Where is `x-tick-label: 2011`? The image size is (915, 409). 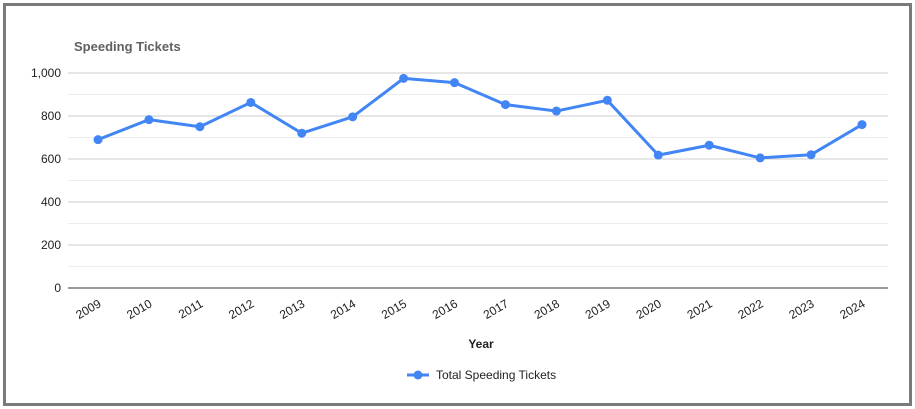
x-tick-label: 2011 is located at coordinates (191, 308).